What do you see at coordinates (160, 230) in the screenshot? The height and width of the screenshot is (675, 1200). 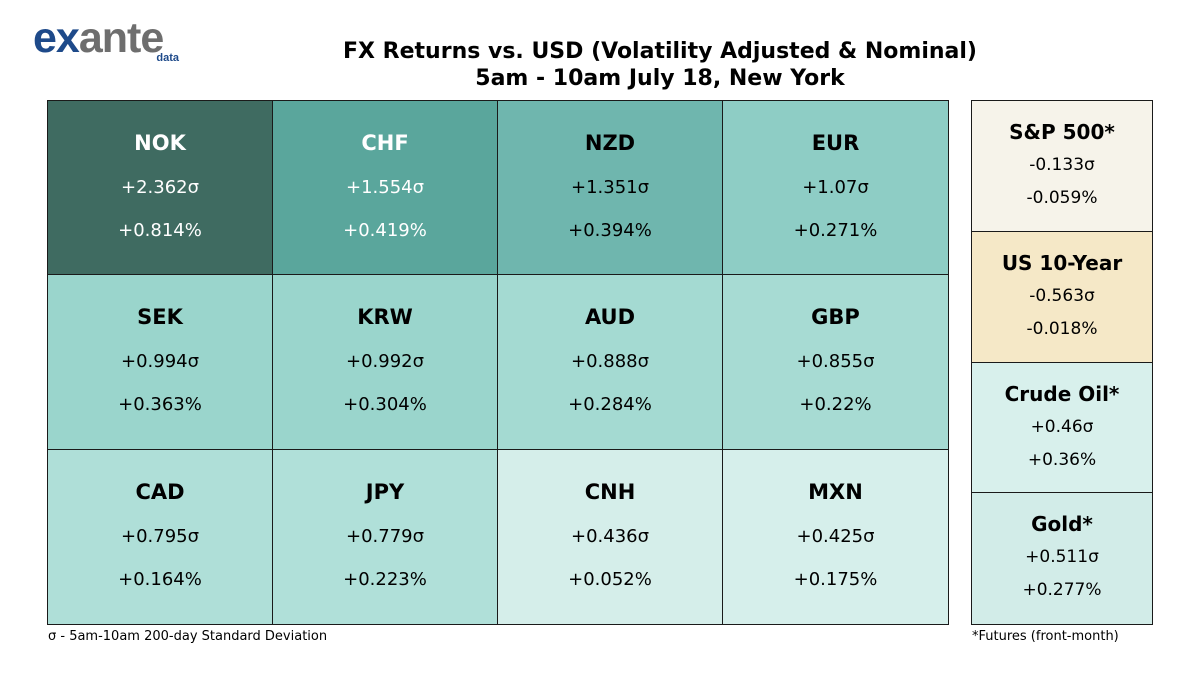 I see `fx-percent-value: +0.814%` at bounding box center [160, 230].